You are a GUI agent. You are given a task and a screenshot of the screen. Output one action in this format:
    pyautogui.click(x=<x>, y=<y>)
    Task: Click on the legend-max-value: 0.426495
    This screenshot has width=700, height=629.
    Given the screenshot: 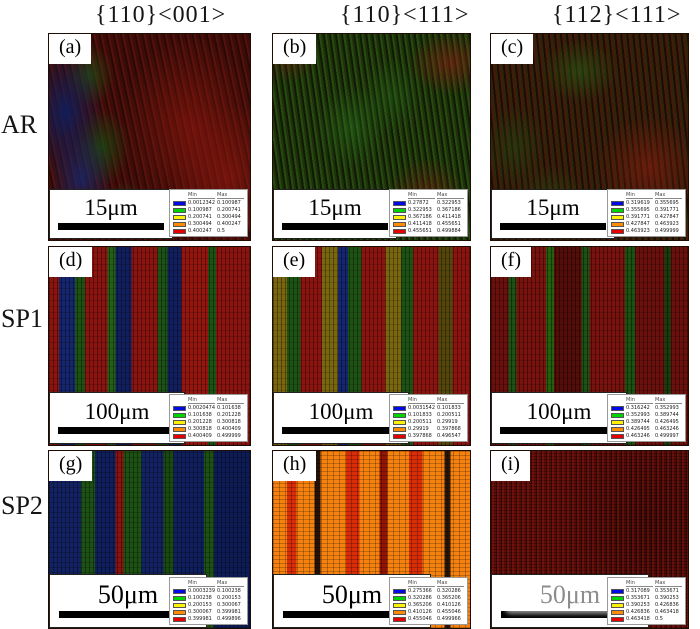 What is the action you would take?
    pyautogui.click(x=667, y=422)
    